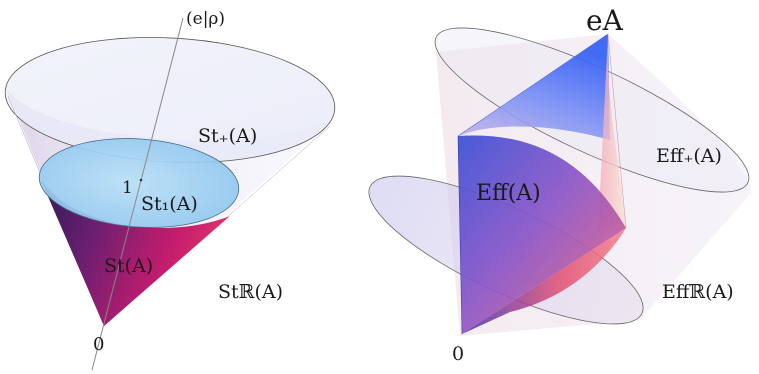 This screenshot has height=374, width=759. What do you see at coordinates (508, 193) in the screenshot?
I see `effect-set-label: Eff(A)` at bounding box center [508, 193].